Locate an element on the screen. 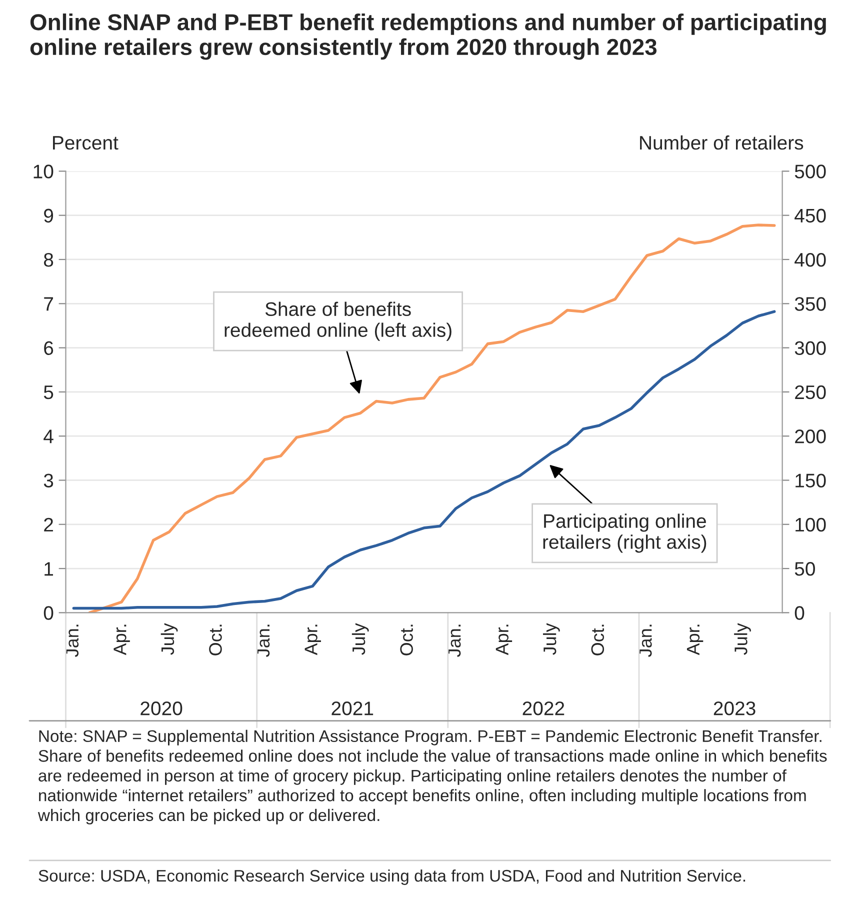 This screenshot has height=901, width=843. y-tick-label: 6 is located at coordinates (49, 348).